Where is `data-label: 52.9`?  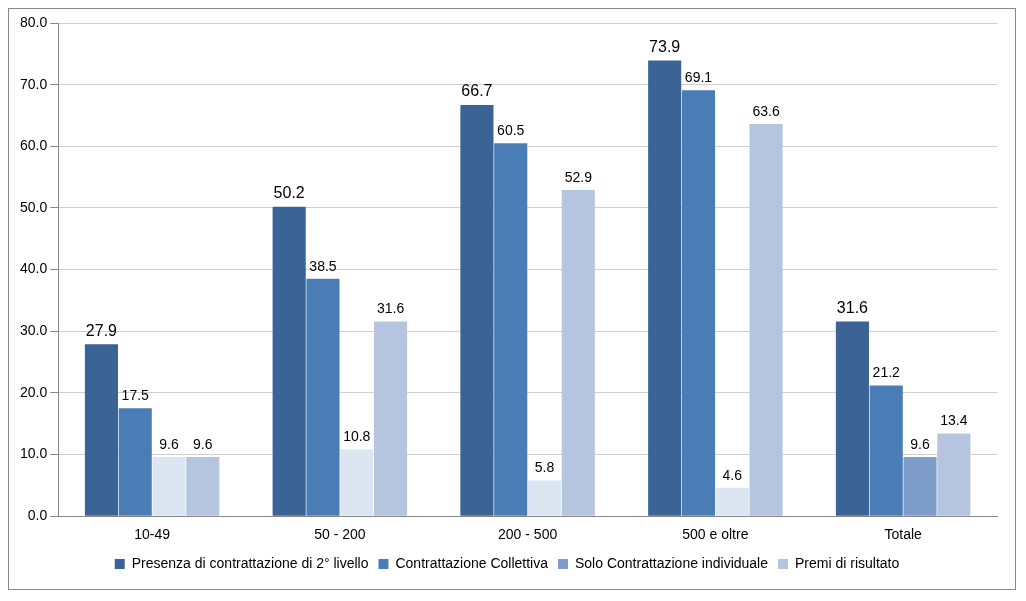 data-label: 52.9 is located at coordinates (578, 176).